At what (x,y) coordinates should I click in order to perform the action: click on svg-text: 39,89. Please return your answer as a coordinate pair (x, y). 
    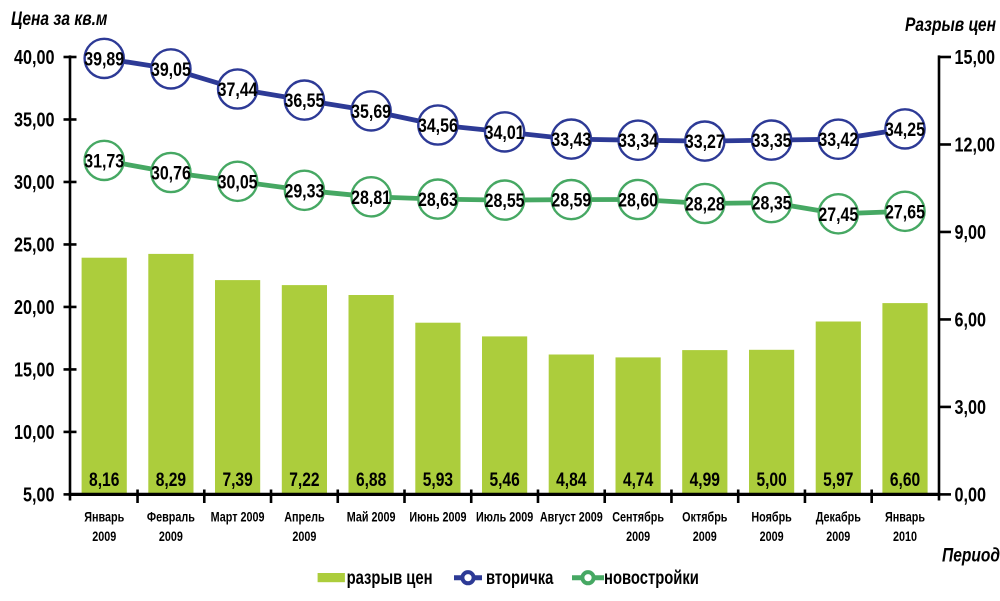
    Looking at the image, I should click on (104, 59).